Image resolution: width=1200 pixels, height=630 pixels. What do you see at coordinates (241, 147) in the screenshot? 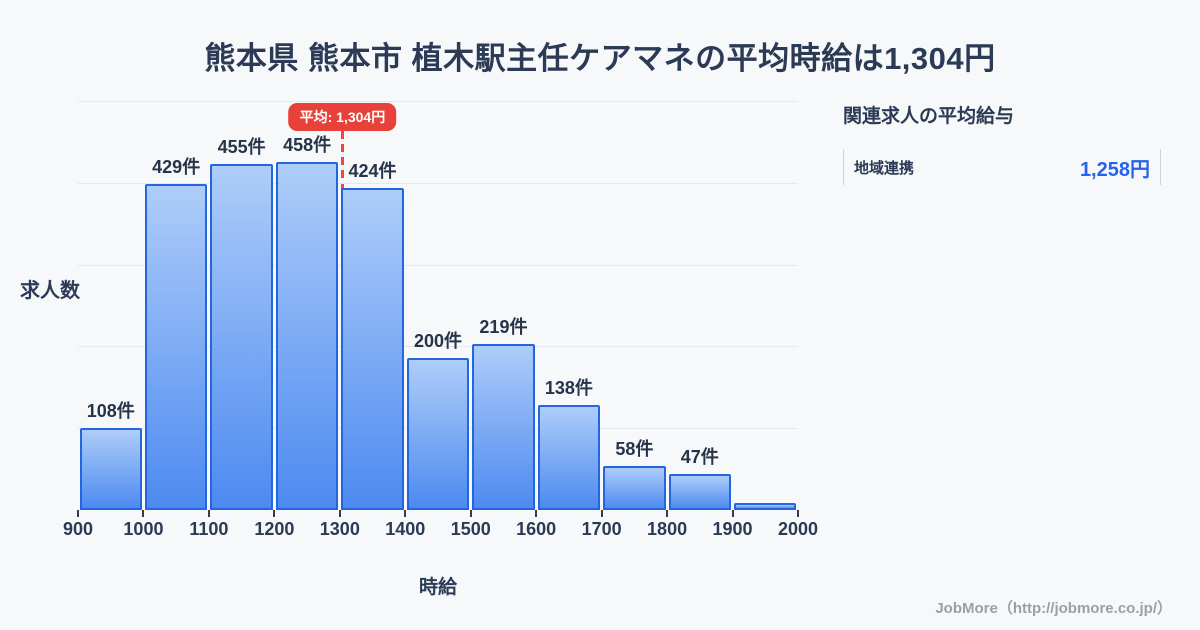
I see `bar-count-label: 455件` at bounding box center [241, 147].